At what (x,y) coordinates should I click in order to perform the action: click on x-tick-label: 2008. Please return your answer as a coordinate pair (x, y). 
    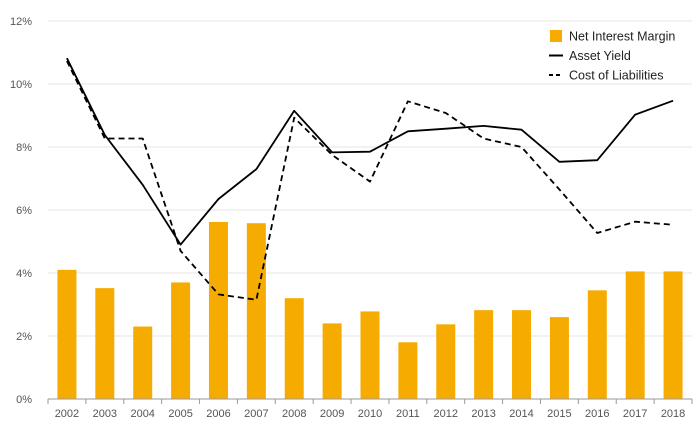
    Looking at the image, I should click on (294, 414).